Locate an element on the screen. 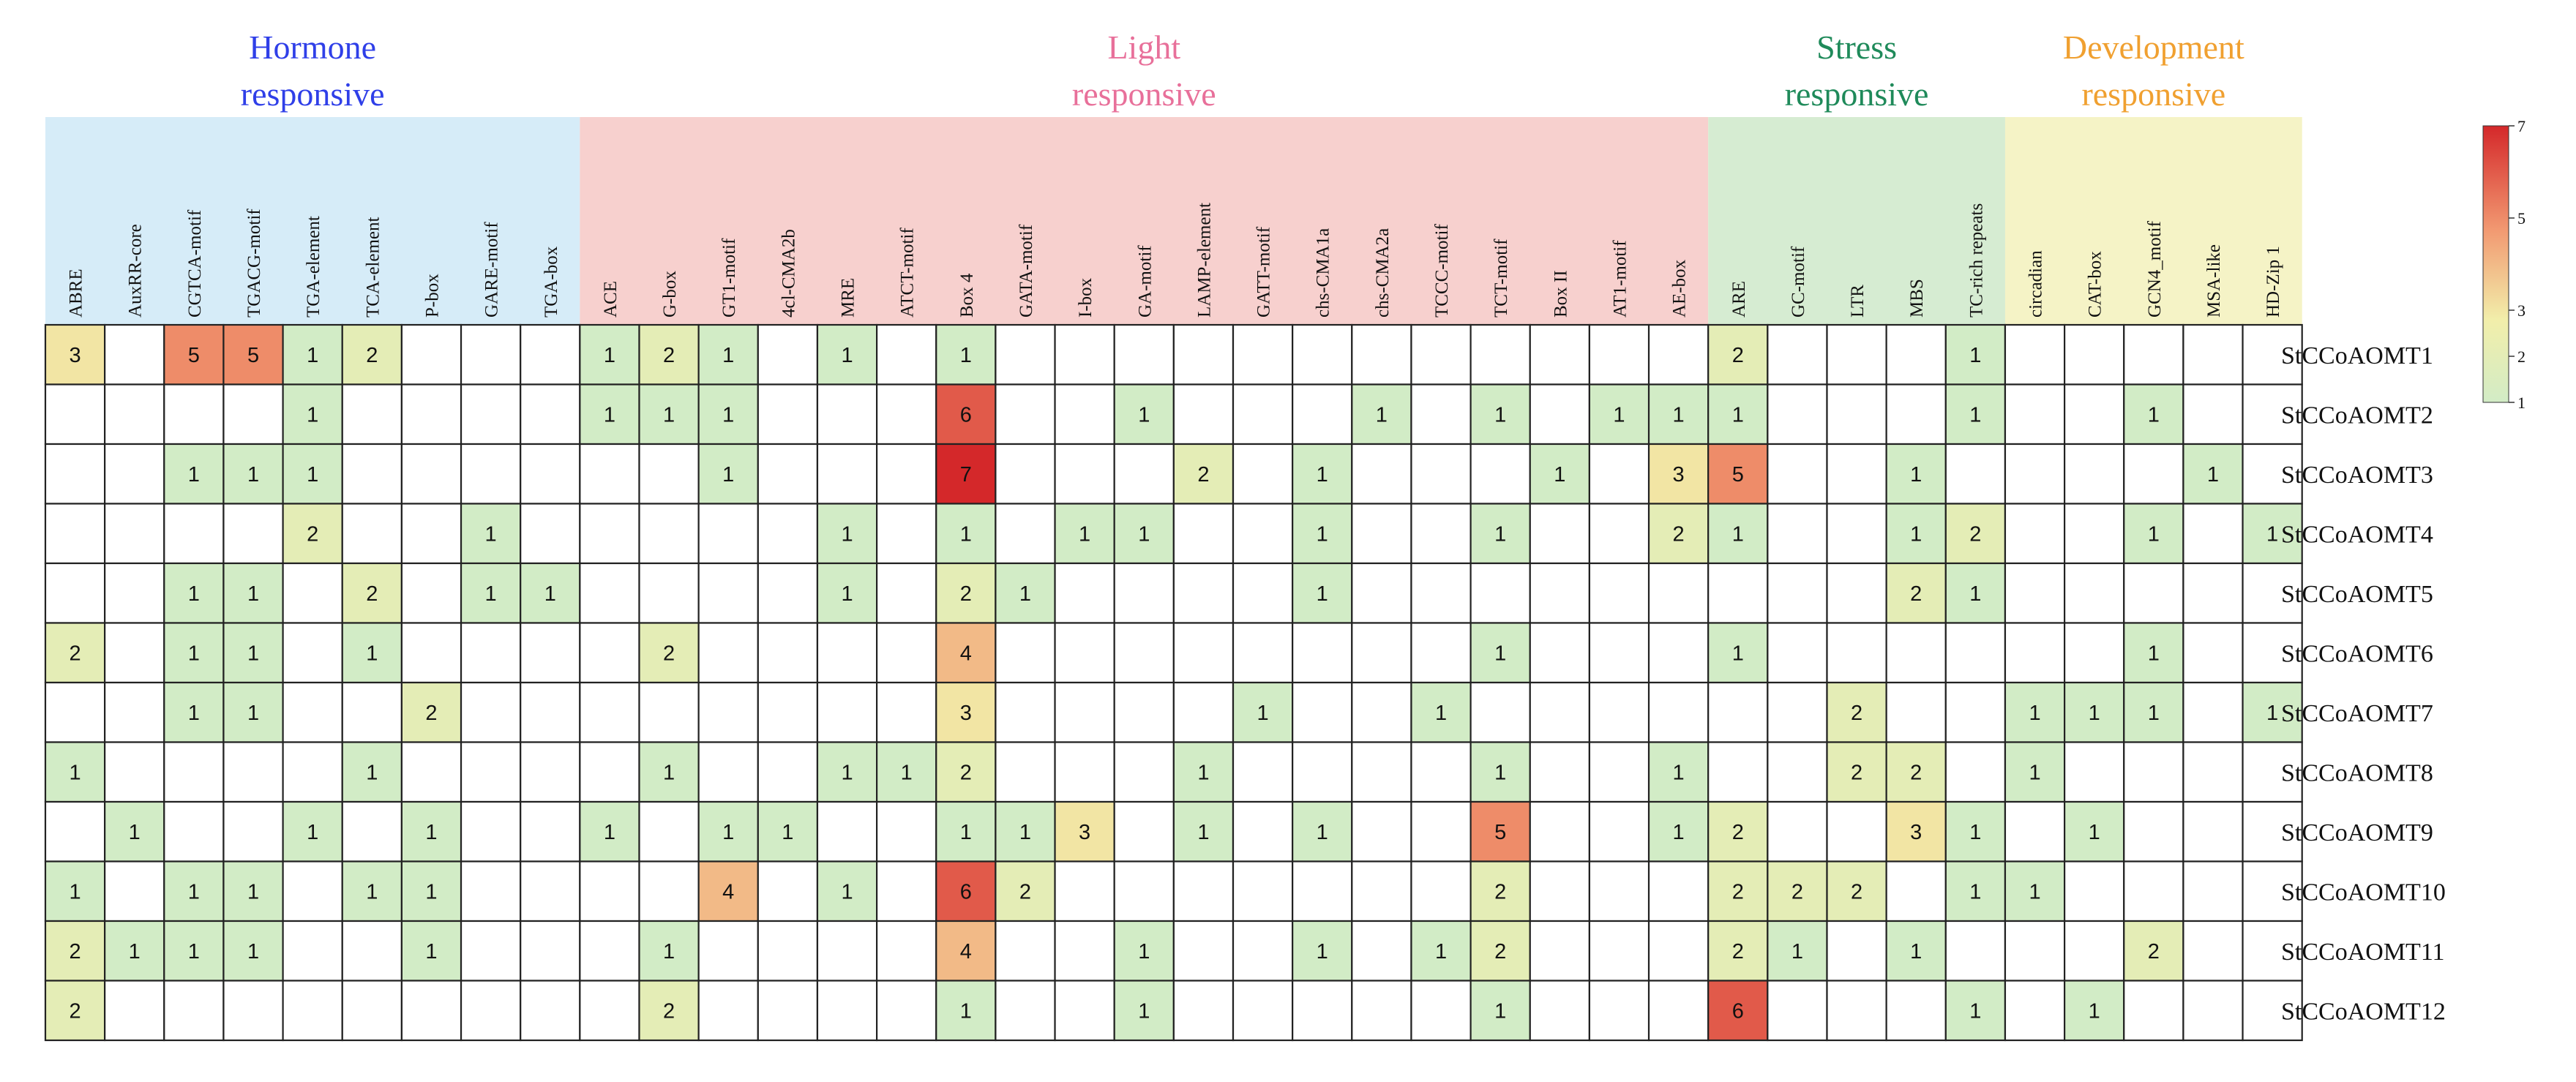 This screenshot has width=2576, height=1082. cell-value-label: 4 is located at coordinates (966, 951).